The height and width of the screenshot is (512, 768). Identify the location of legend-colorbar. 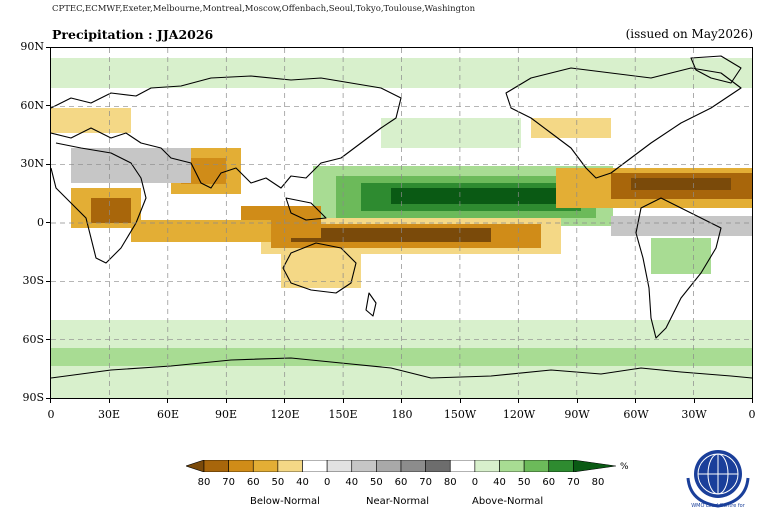
(401, 466).